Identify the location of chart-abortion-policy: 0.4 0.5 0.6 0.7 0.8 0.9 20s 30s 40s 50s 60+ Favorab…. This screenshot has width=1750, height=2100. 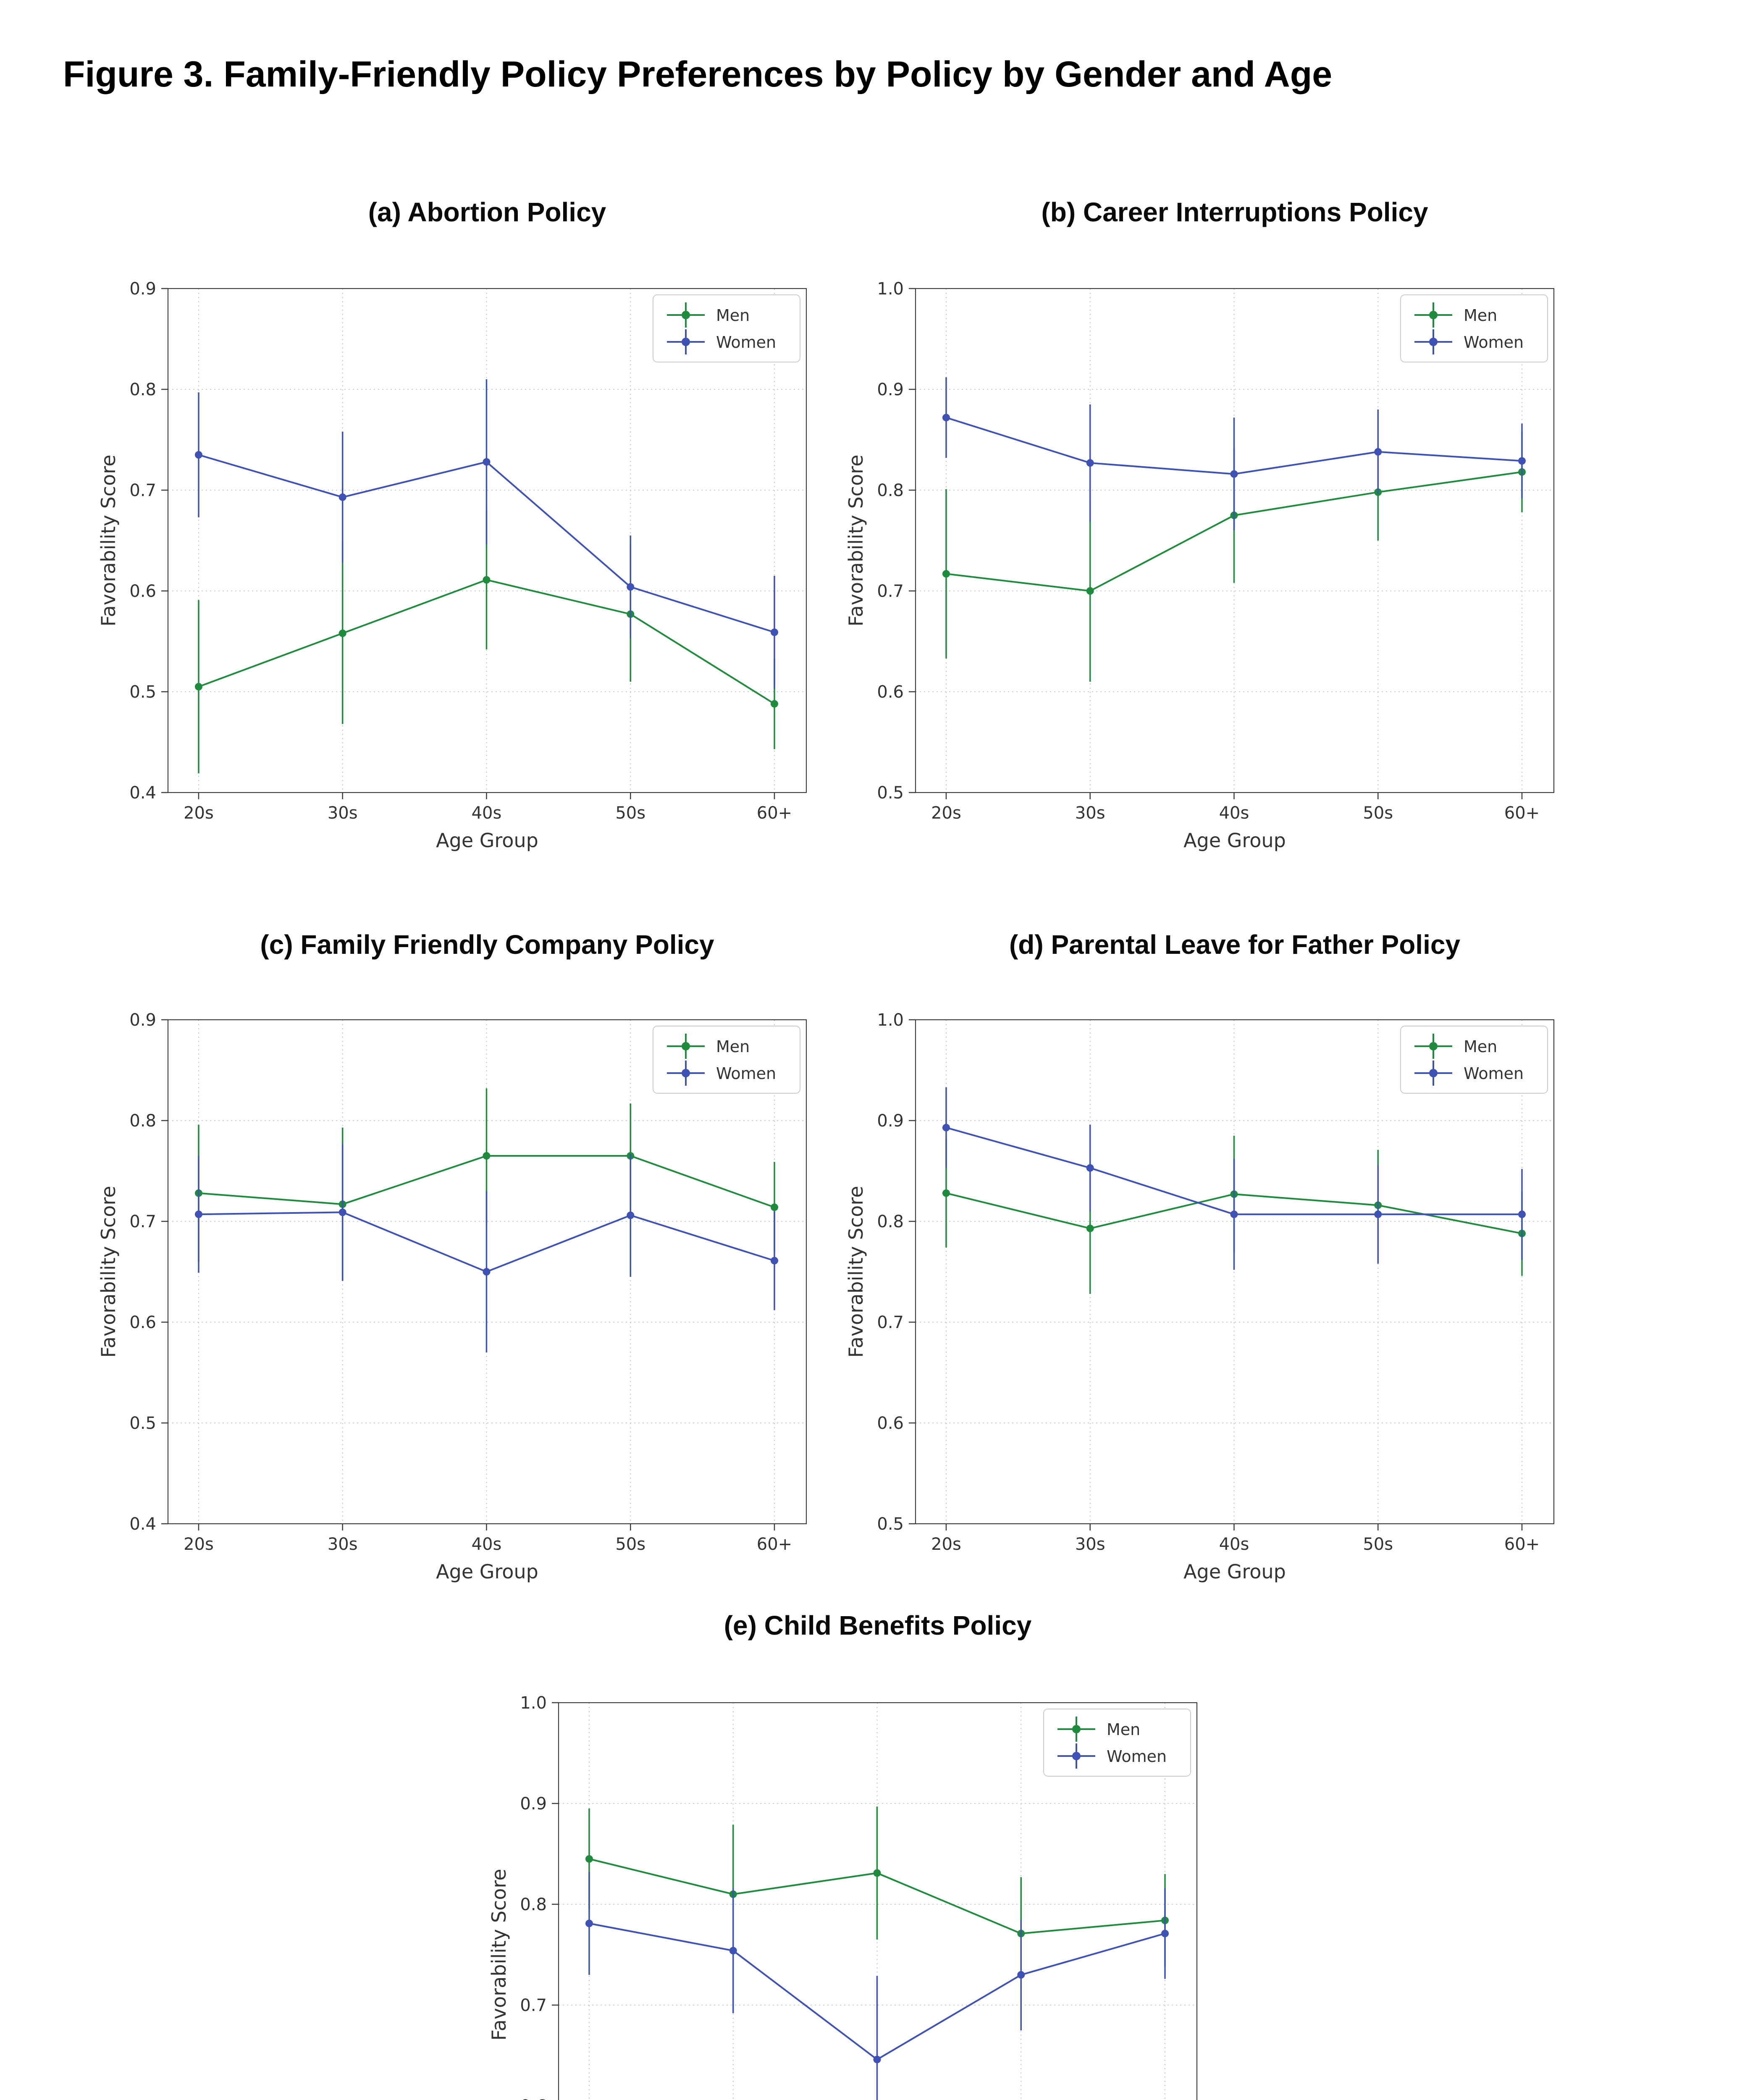
(452, 565).